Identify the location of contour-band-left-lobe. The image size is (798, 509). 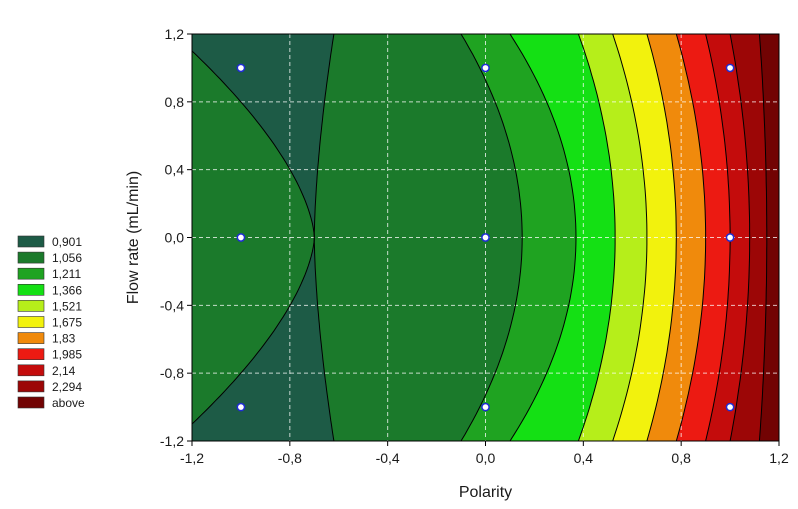
(253, 237).